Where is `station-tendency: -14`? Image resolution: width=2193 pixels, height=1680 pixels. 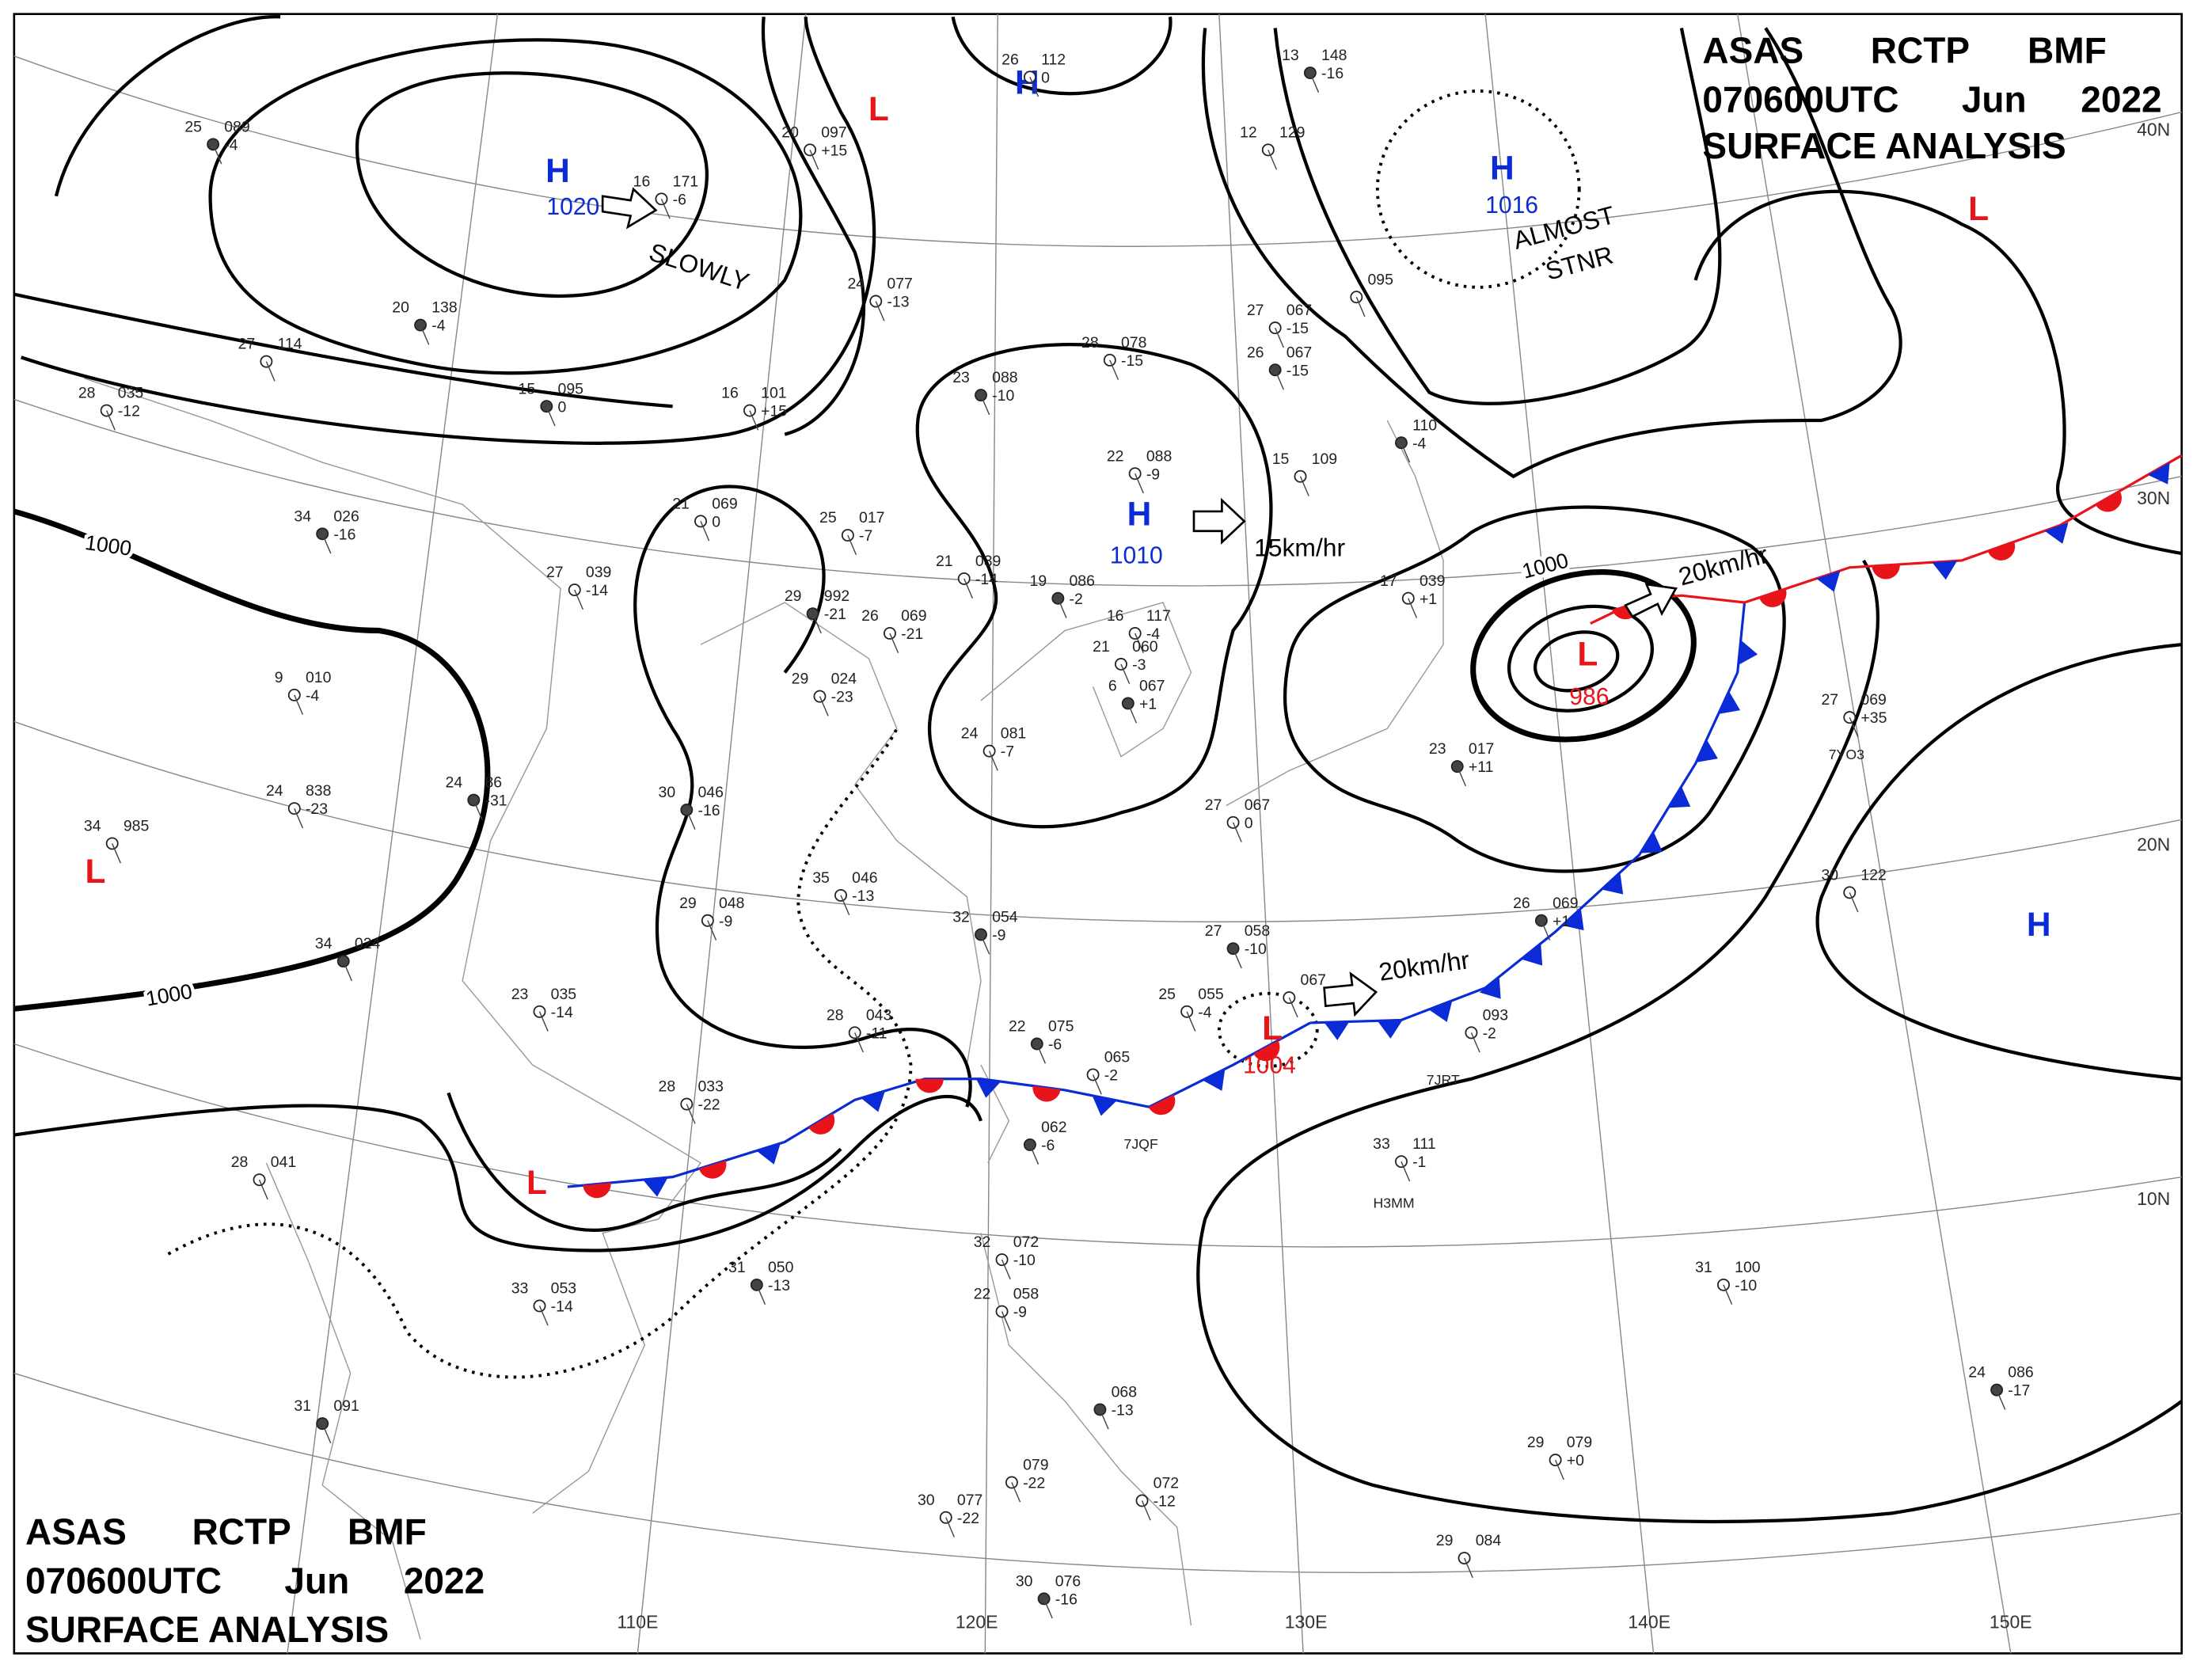 station-tendency: -14 is located at coordinates (986, 579).